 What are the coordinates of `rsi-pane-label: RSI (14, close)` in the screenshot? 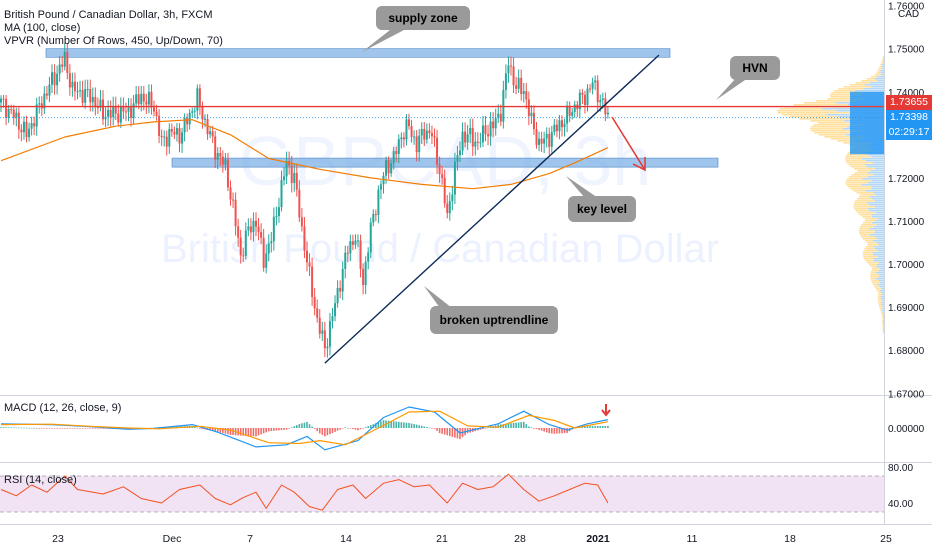 It's located at (40, 480).